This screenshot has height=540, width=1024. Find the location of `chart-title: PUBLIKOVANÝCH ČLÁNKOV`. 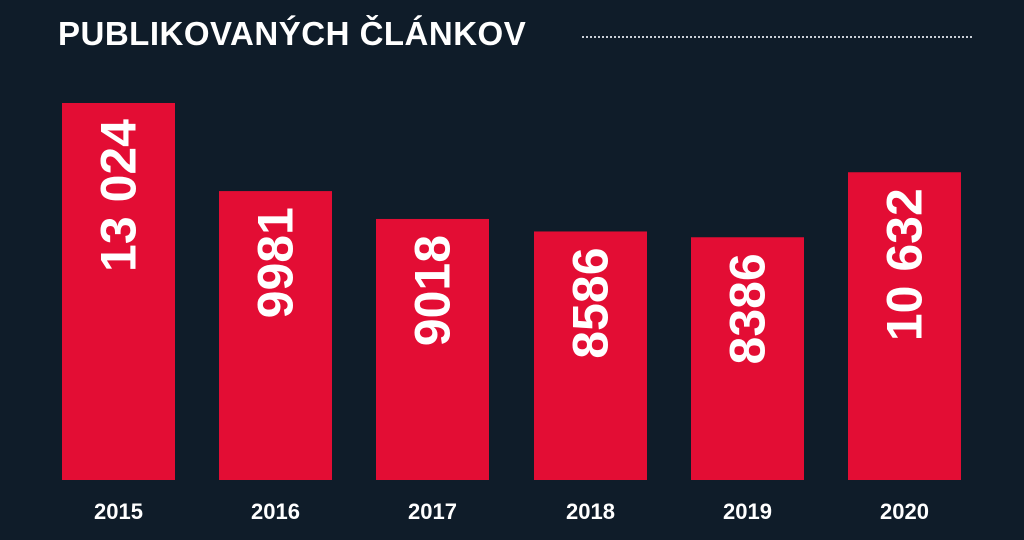

chart-title: PUBLIKOVANÝCH ČLÁNKOV is located at coordinates (292, 33).